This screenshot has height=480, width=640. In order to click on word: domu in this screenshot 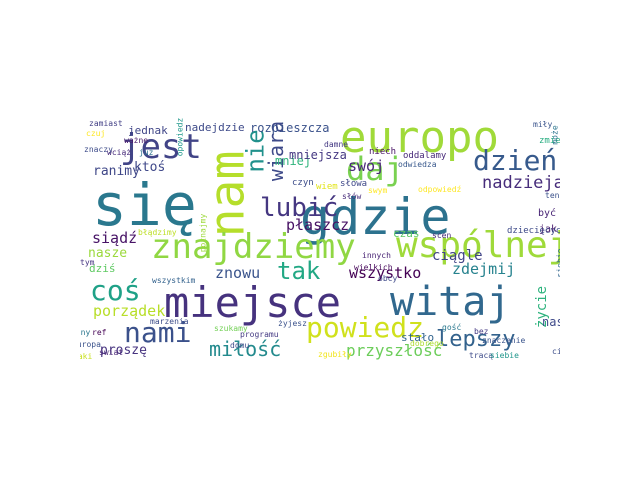, I will do `click(240, 345)`.